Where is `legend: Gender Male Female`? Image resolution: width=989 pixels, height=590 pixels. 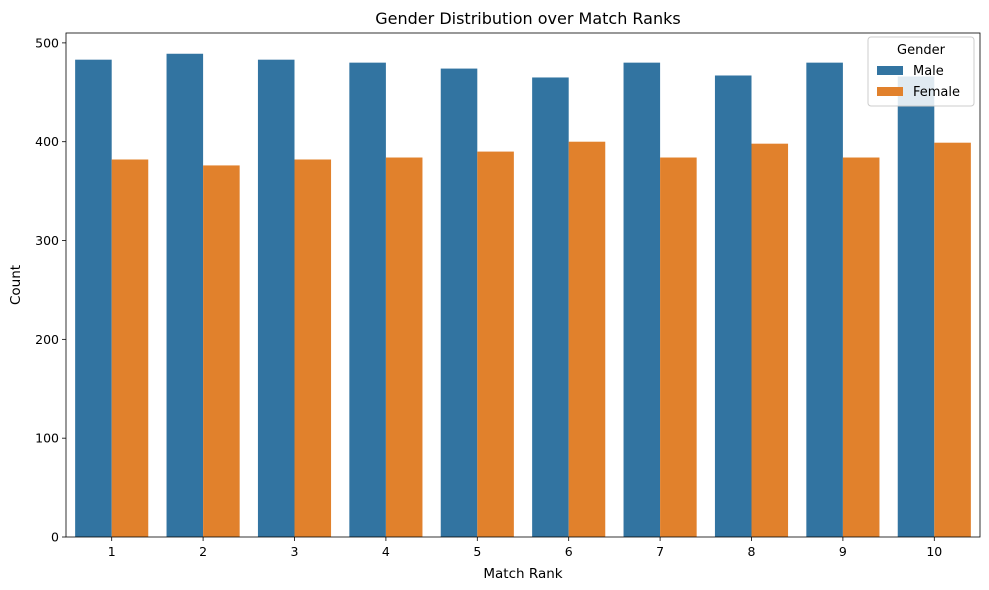 legend: Gender Male Female is located at coordinates (921, 71).